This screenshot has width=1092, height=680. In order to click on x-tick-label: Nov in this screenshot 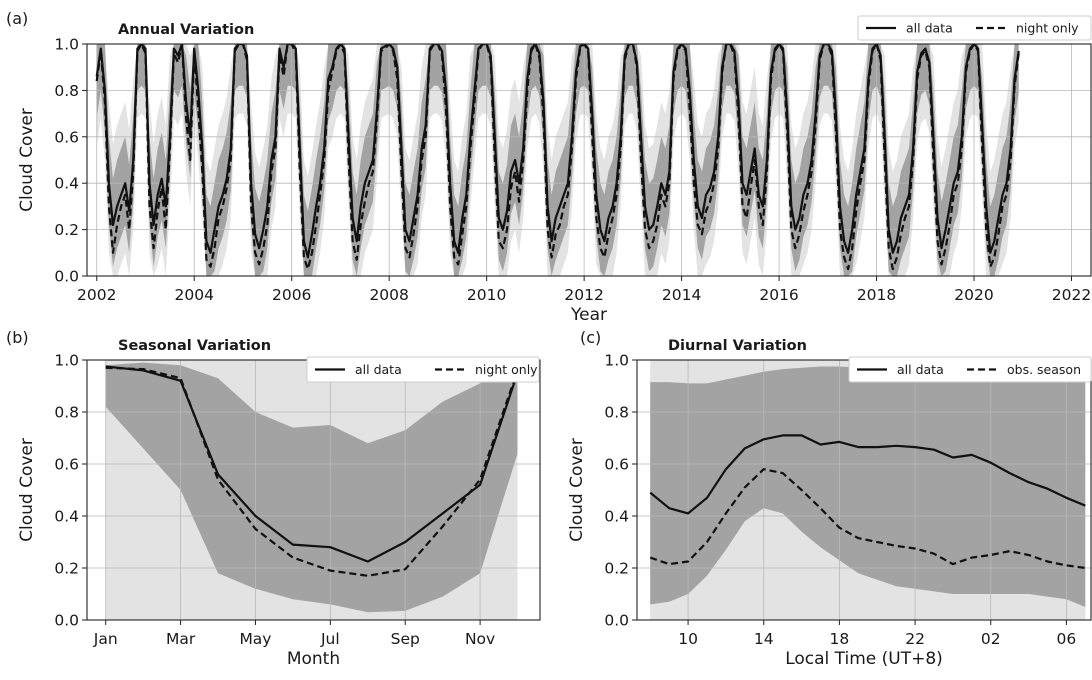, I will do `click(480, 639)`.